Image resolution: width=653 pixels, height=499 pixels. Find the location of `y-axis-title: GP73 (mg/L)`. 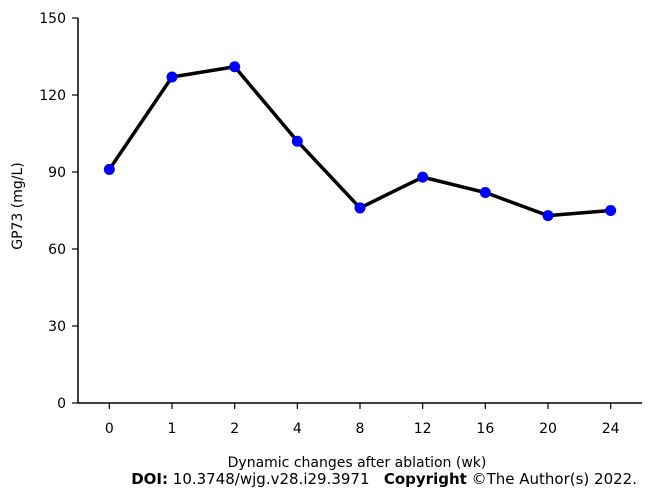

y-axis-title: GP73 (mg/L) is located at coordinates (18, 206).